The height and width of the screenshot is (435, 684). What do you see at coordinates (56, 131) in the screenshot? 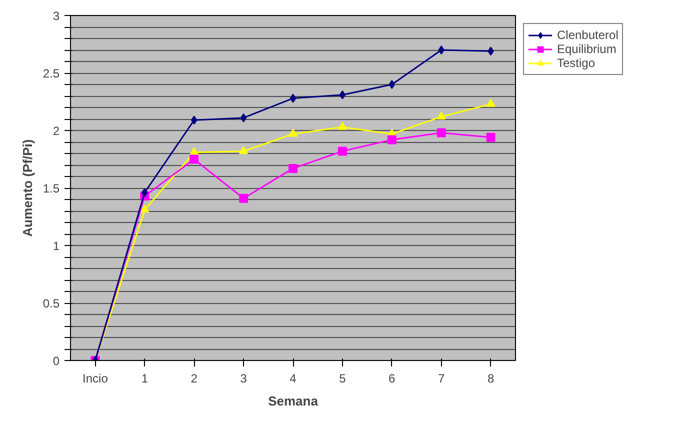
I see `y-tick-label: 2` at bounding box center [56, 131].